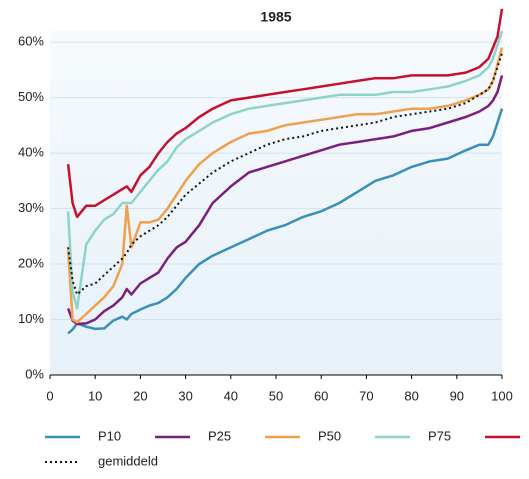  I want to click on legend-label: gemiddeld, so click(128, 460).